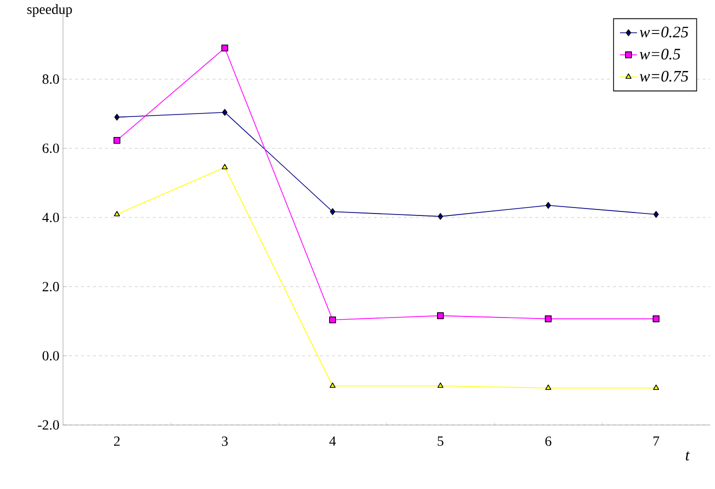 The height and width of the screenshot is (489, 715). Describe the element at coordinates (50, 356) in the screenshot. I see `y-tick-label: 0.0` at that location.